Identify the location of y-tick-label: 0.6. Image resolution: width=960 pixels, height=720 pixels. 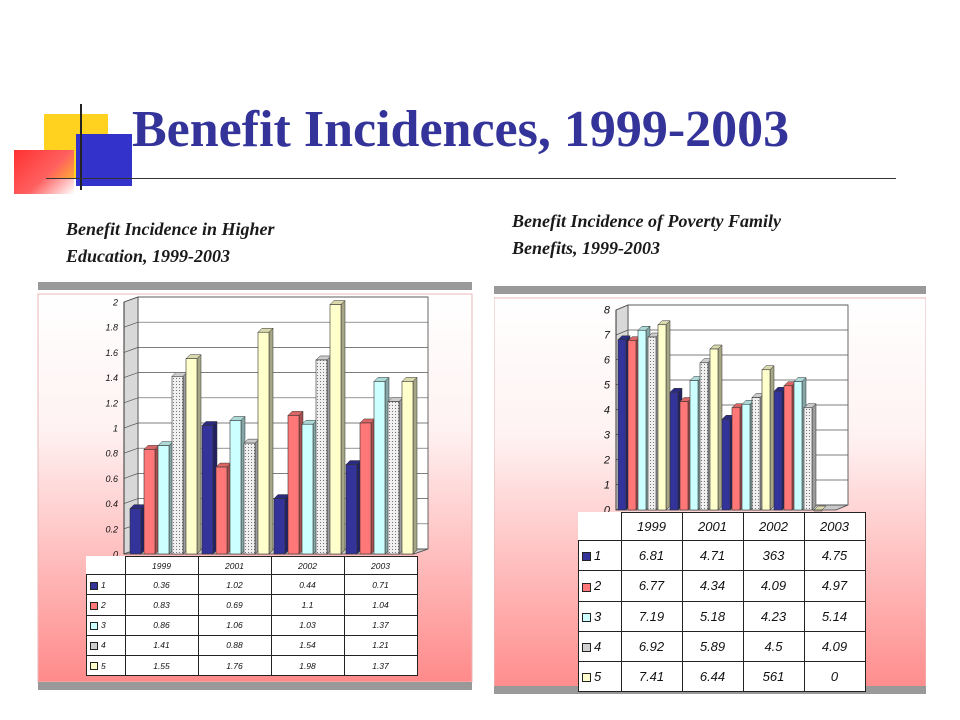
(111, 479).